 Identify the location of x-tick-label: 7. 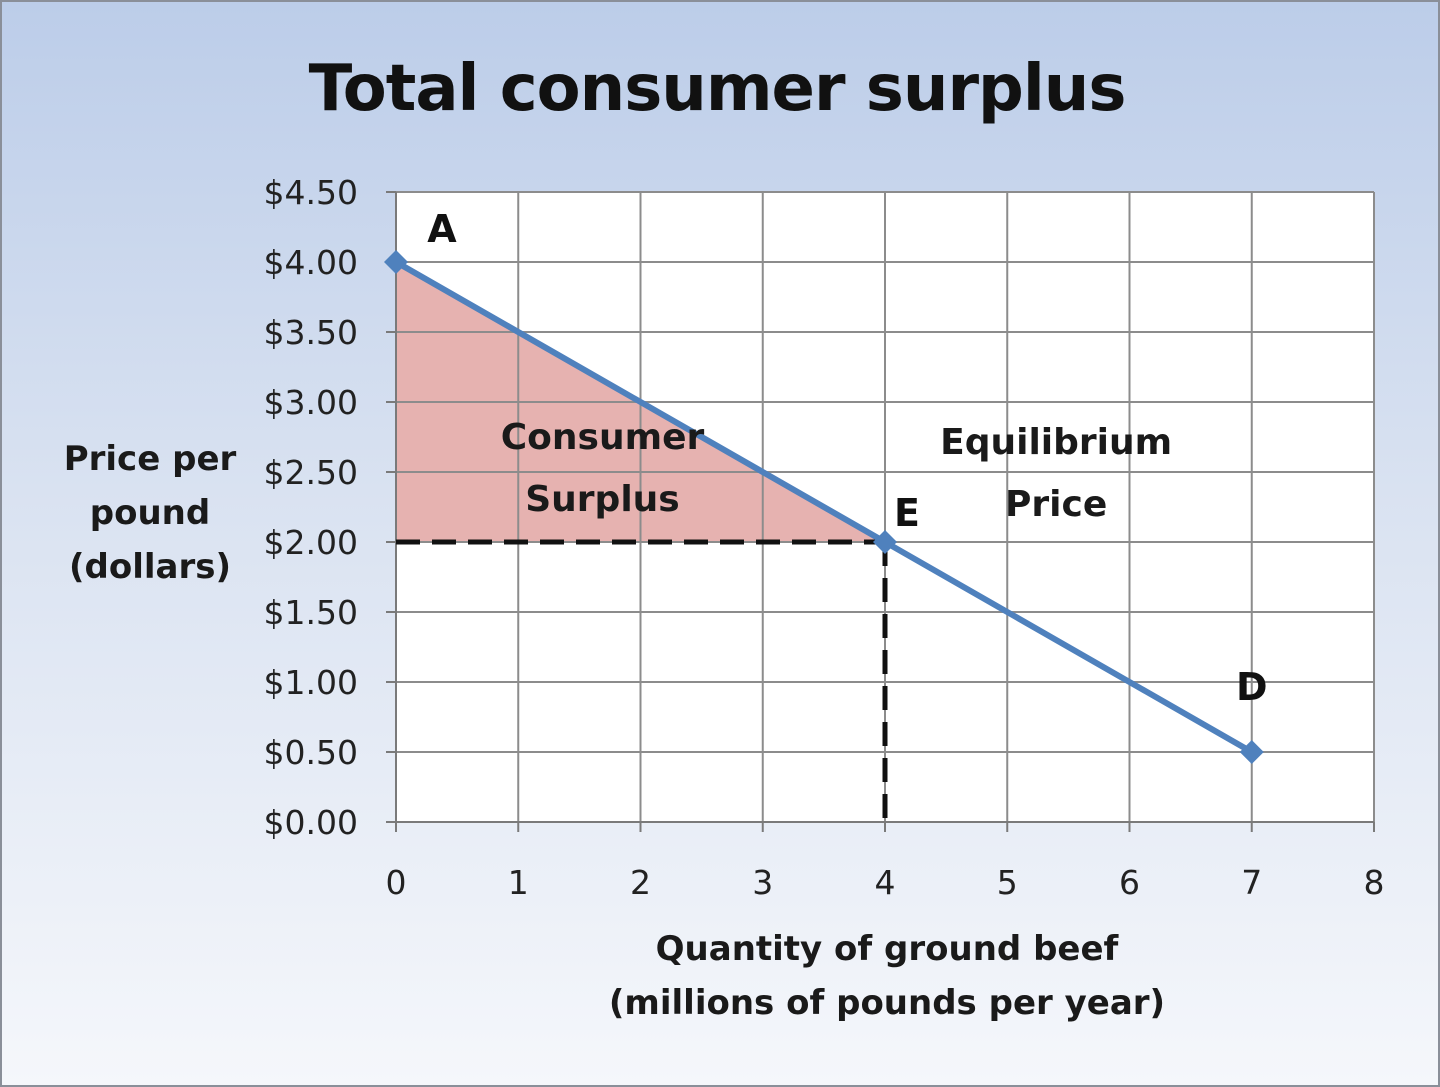
(1251, 882).